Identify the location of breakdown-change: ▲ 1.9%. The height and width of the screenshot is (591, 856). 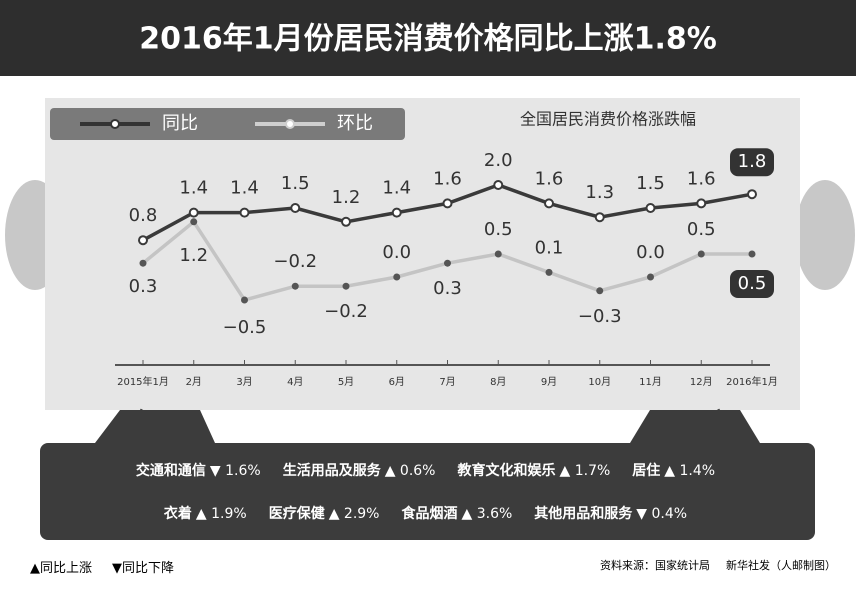
(221, 513).